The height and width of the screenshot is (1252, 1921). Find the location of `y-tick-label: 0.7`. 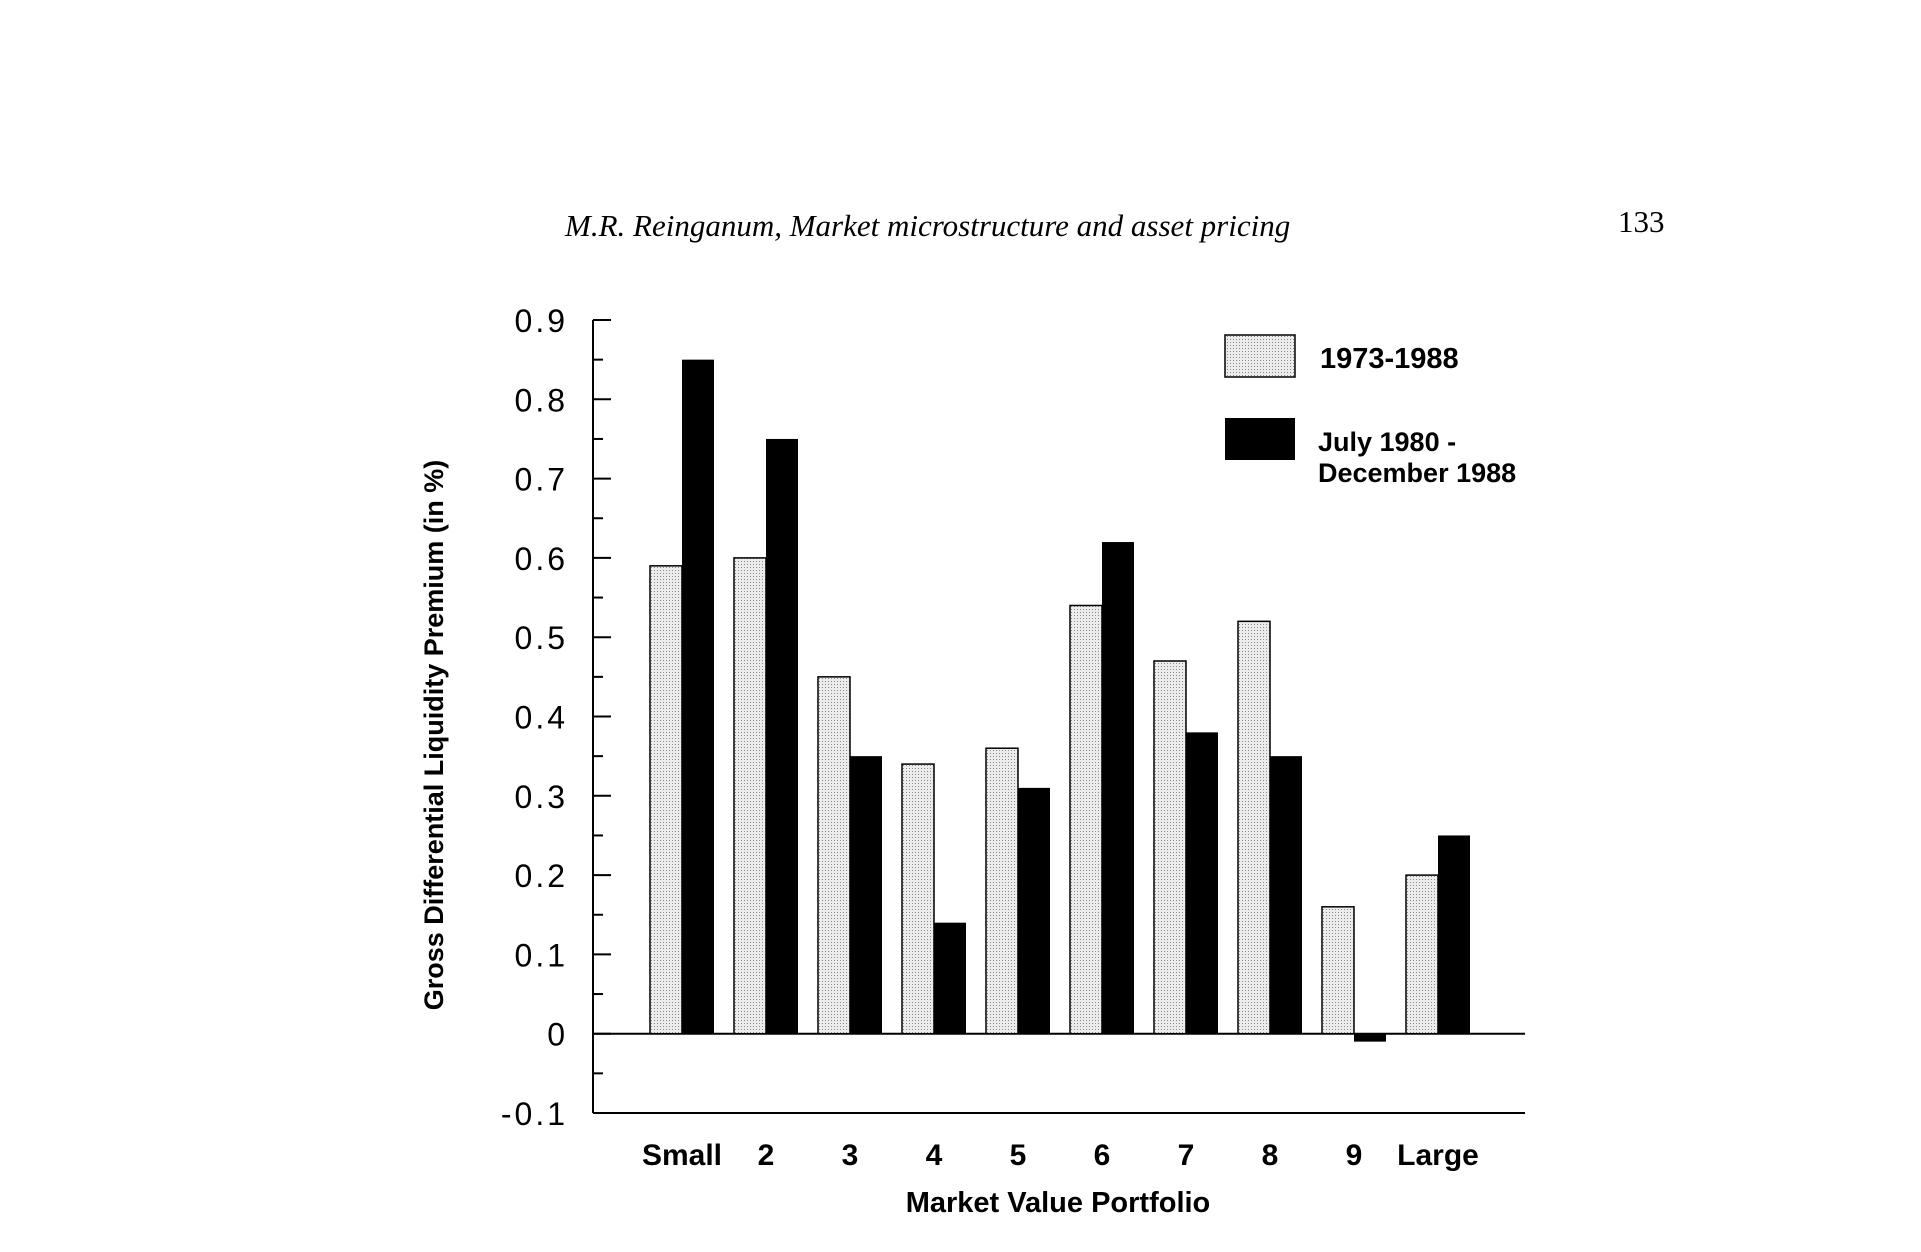

y-tick-label: 0.7 is located at coordinates (541, 480).